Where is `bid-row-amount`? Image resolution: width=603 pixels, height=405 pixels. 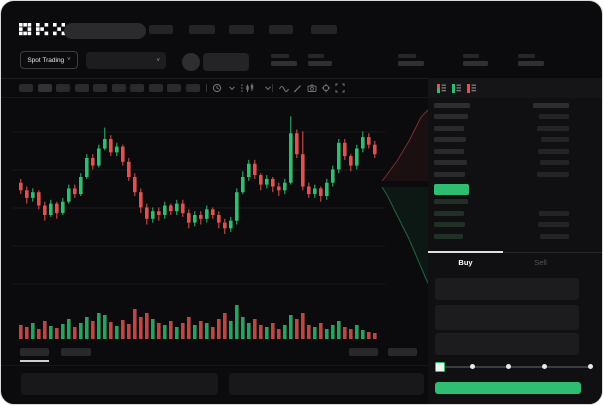
bid-row-amount is located at coordinates (554, 213).